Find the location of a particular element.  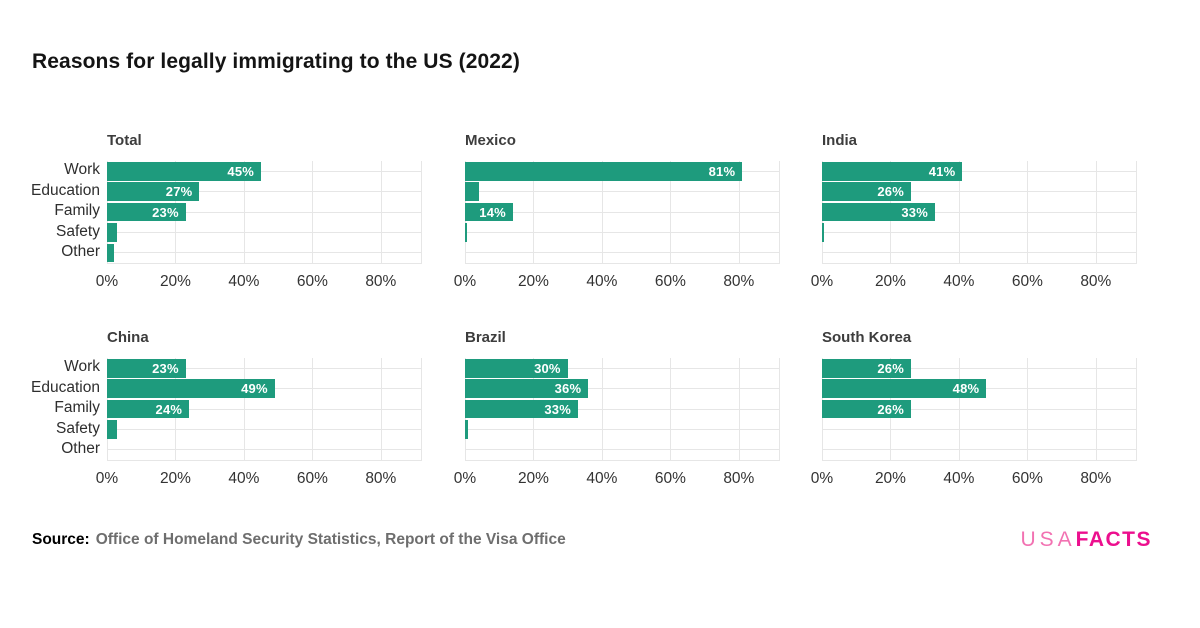

bar-value-label: 49% is located at coordinates (254, 389).